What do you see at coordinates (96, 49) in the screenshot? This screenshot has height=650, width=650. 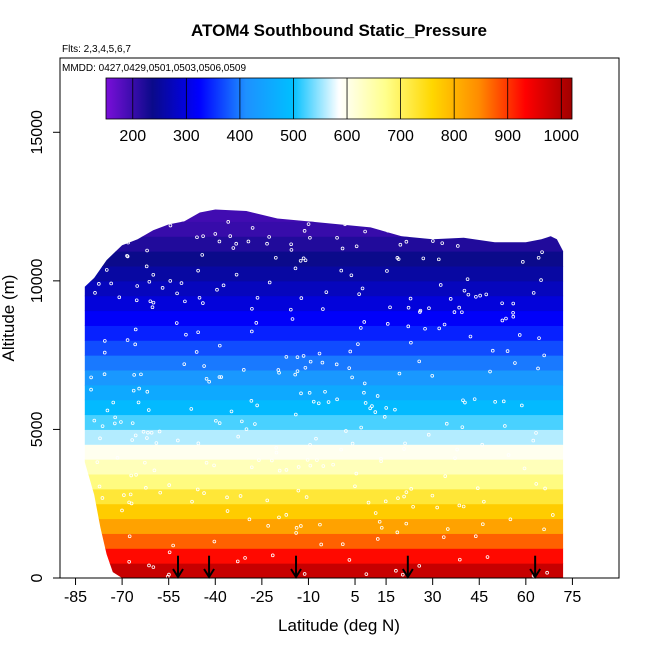 I see `flights-note: Flts: 2,3,4,5,6,7` at bounding box center [96, 49].